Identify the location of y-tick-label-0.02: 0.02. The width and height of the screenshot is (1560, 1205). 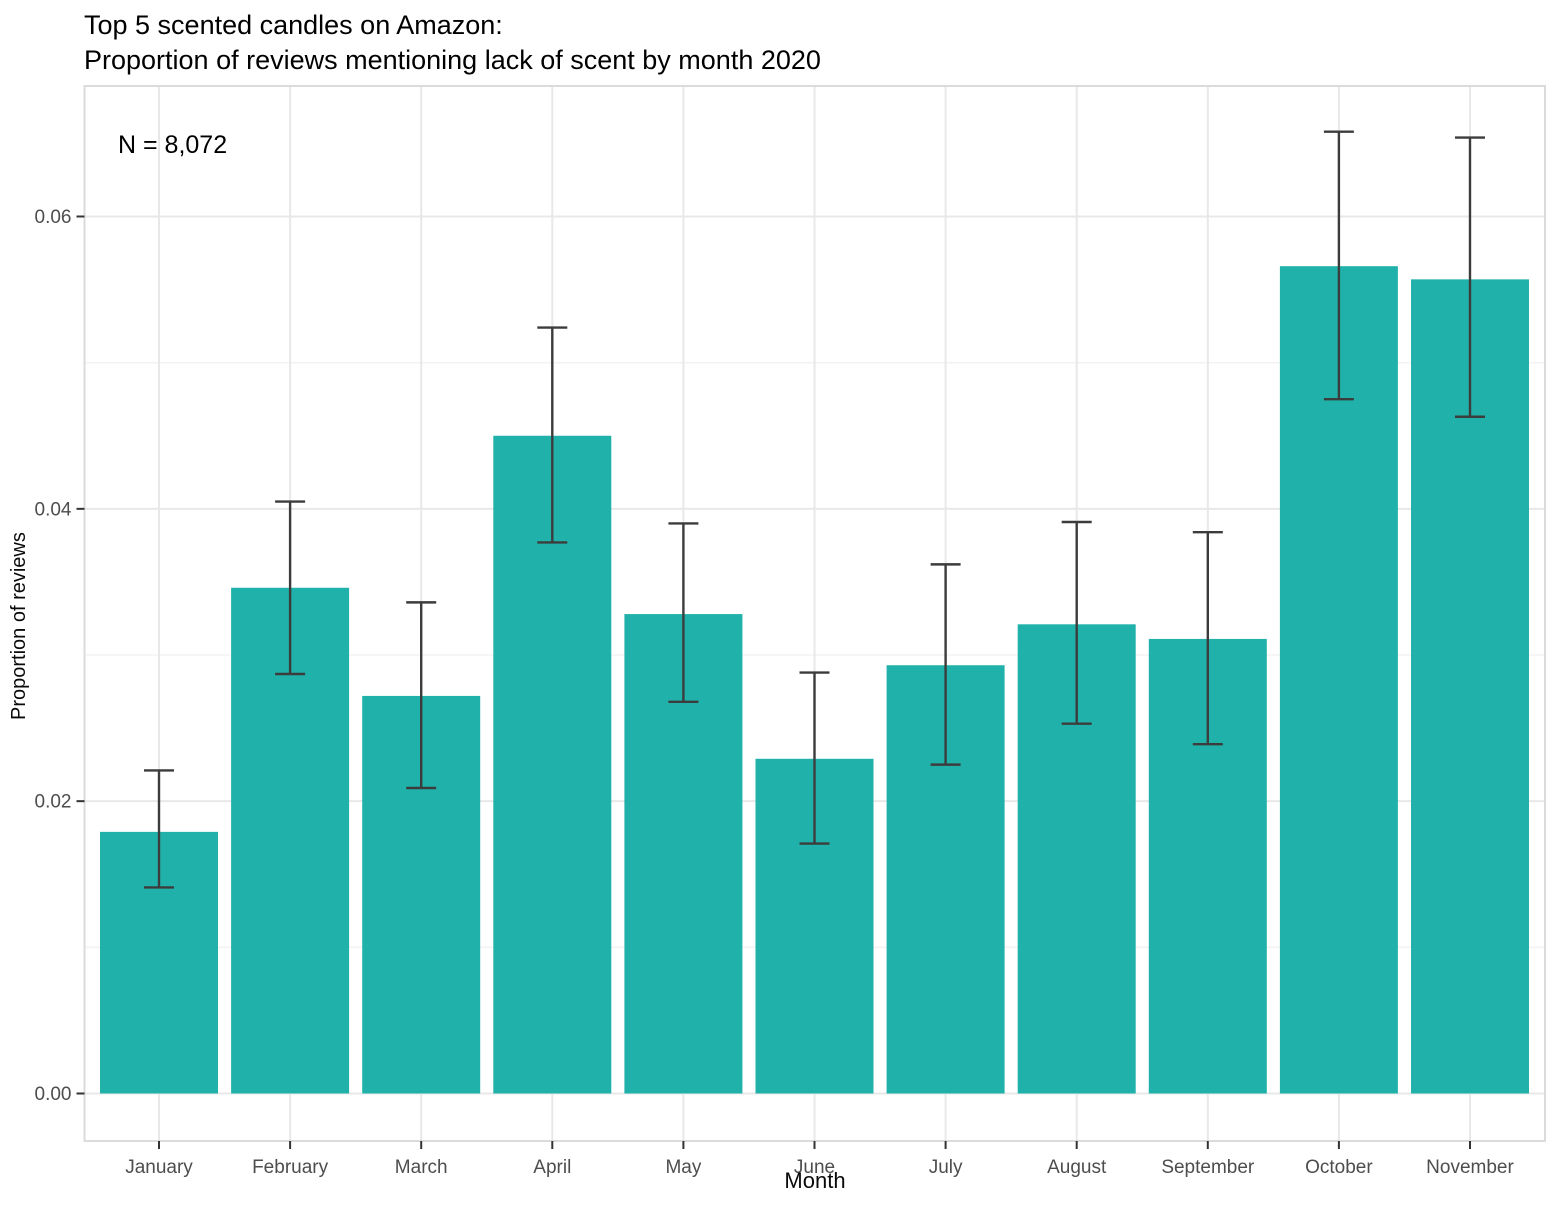
(53, 802).